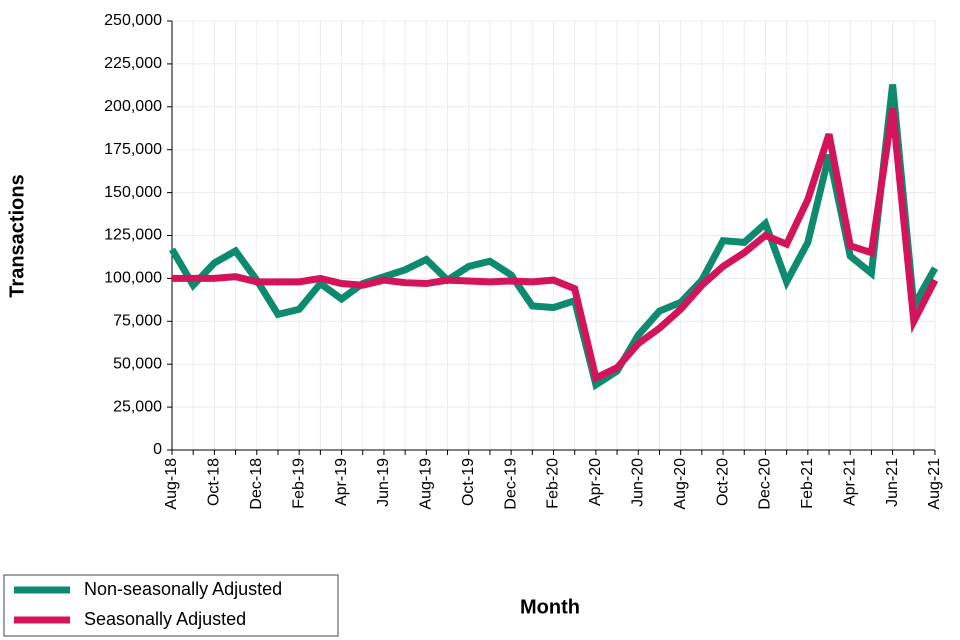 The image size is (960, 640). What do you see at coordinates (383, 482) in the screenshot?
I see `x-tick-label: Jun-19` at bounding box center [383, 482].